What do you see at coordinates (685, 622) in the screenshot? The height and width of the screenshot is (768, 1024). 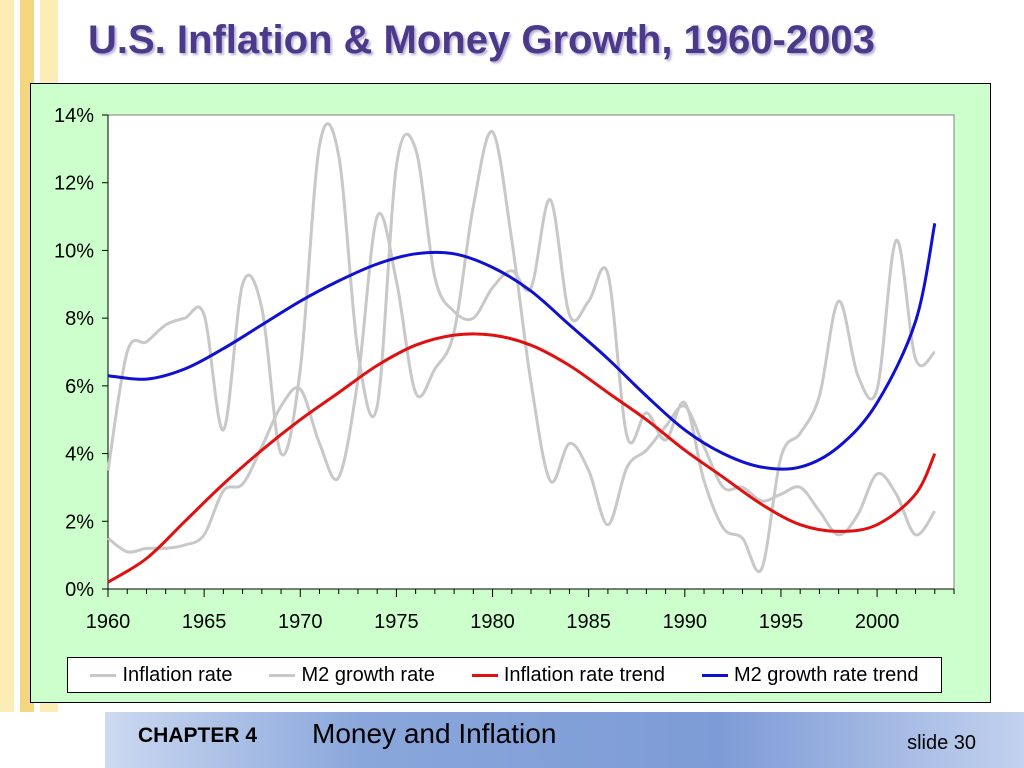 I see `x-tick-label: 1990` at bounding box center [685, 622].